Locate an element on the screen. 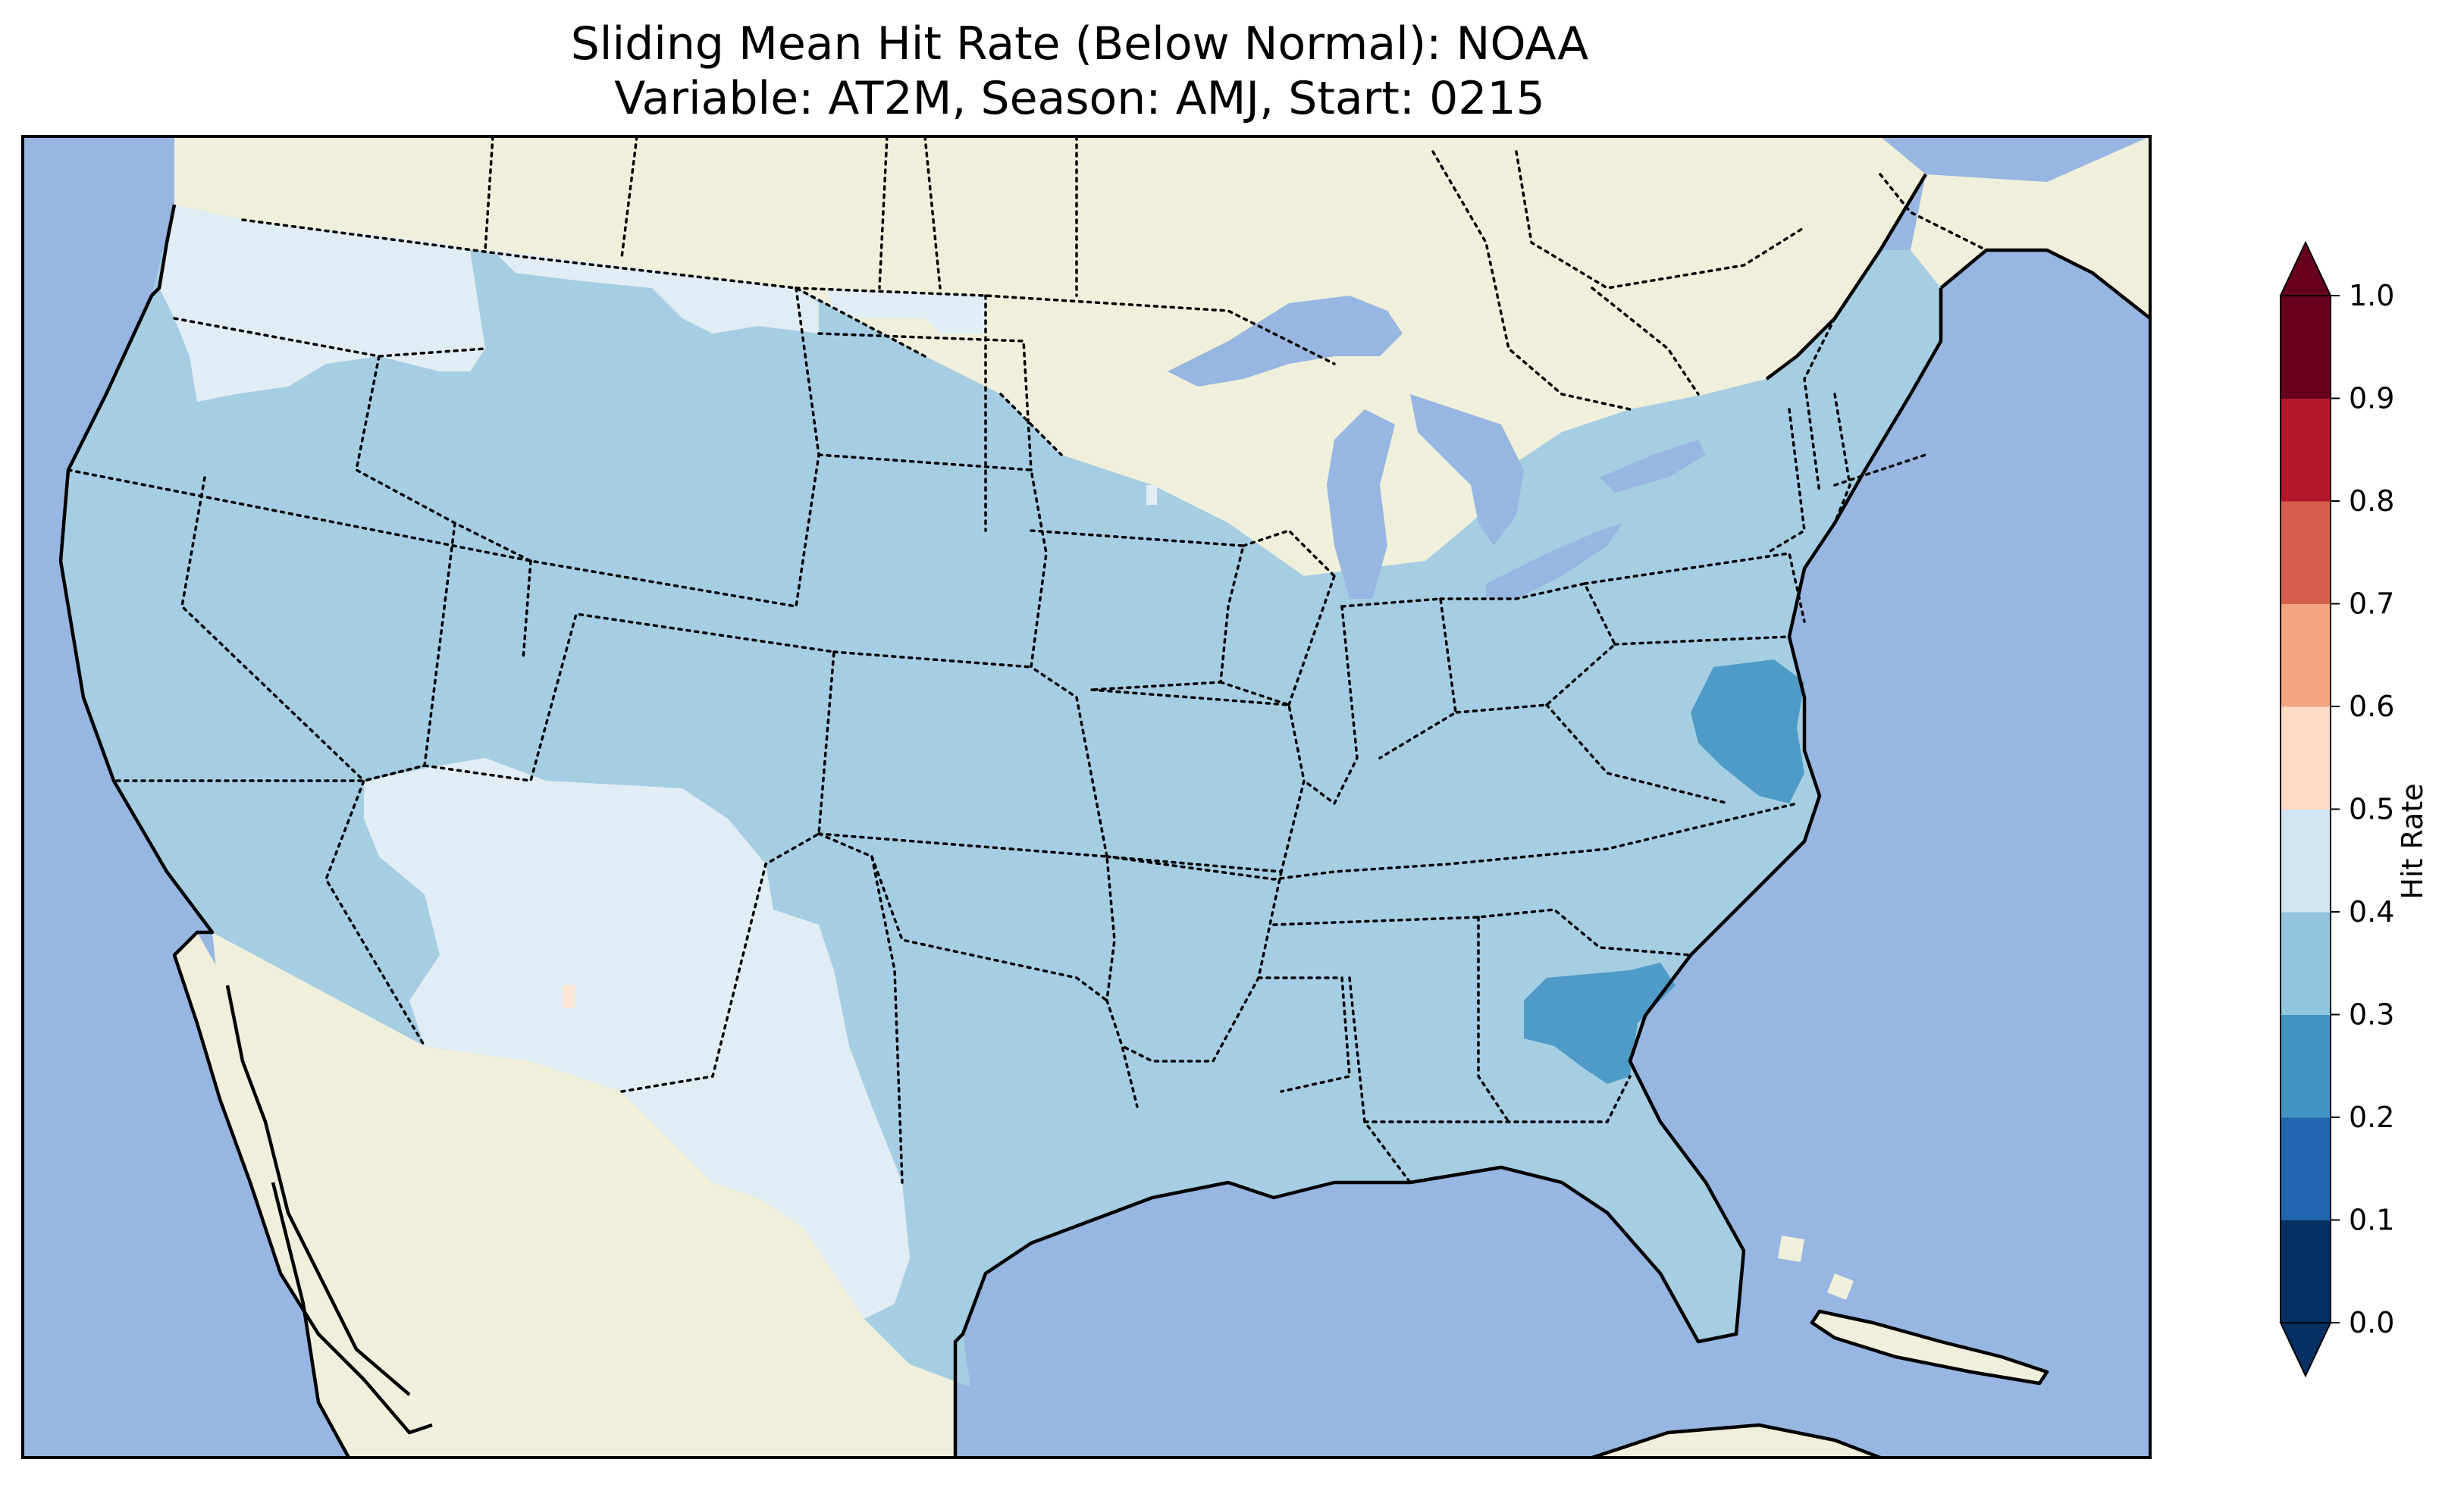 Image resolution: width=2464 pixels, height=1494 pixels. lake-michigan is located at coordinates (1361, 504).